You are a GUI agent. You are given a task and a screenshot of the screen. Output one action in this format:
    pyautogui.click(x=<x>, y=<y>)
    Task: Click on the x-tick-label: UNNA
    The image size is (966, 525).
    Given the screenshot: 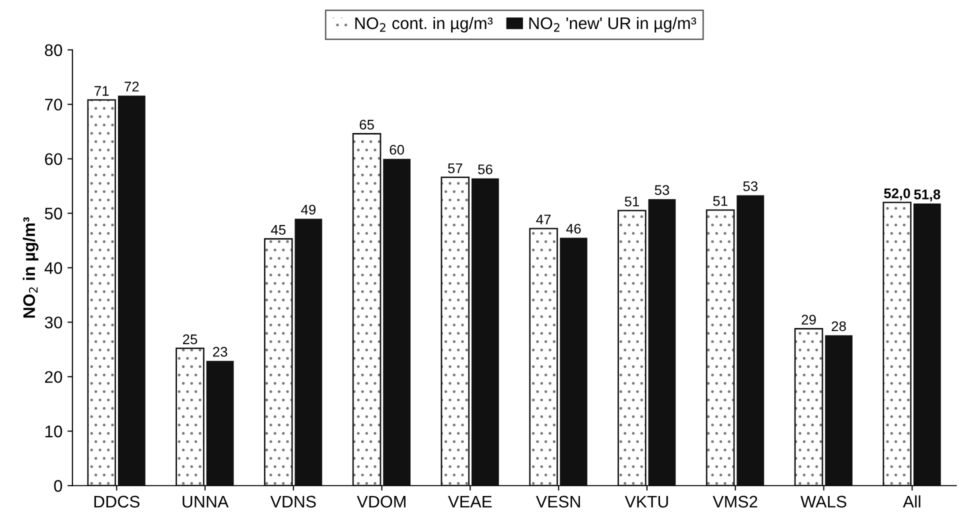 What is the action you would take?
    pyautogui.click(x=205, y=502)
    